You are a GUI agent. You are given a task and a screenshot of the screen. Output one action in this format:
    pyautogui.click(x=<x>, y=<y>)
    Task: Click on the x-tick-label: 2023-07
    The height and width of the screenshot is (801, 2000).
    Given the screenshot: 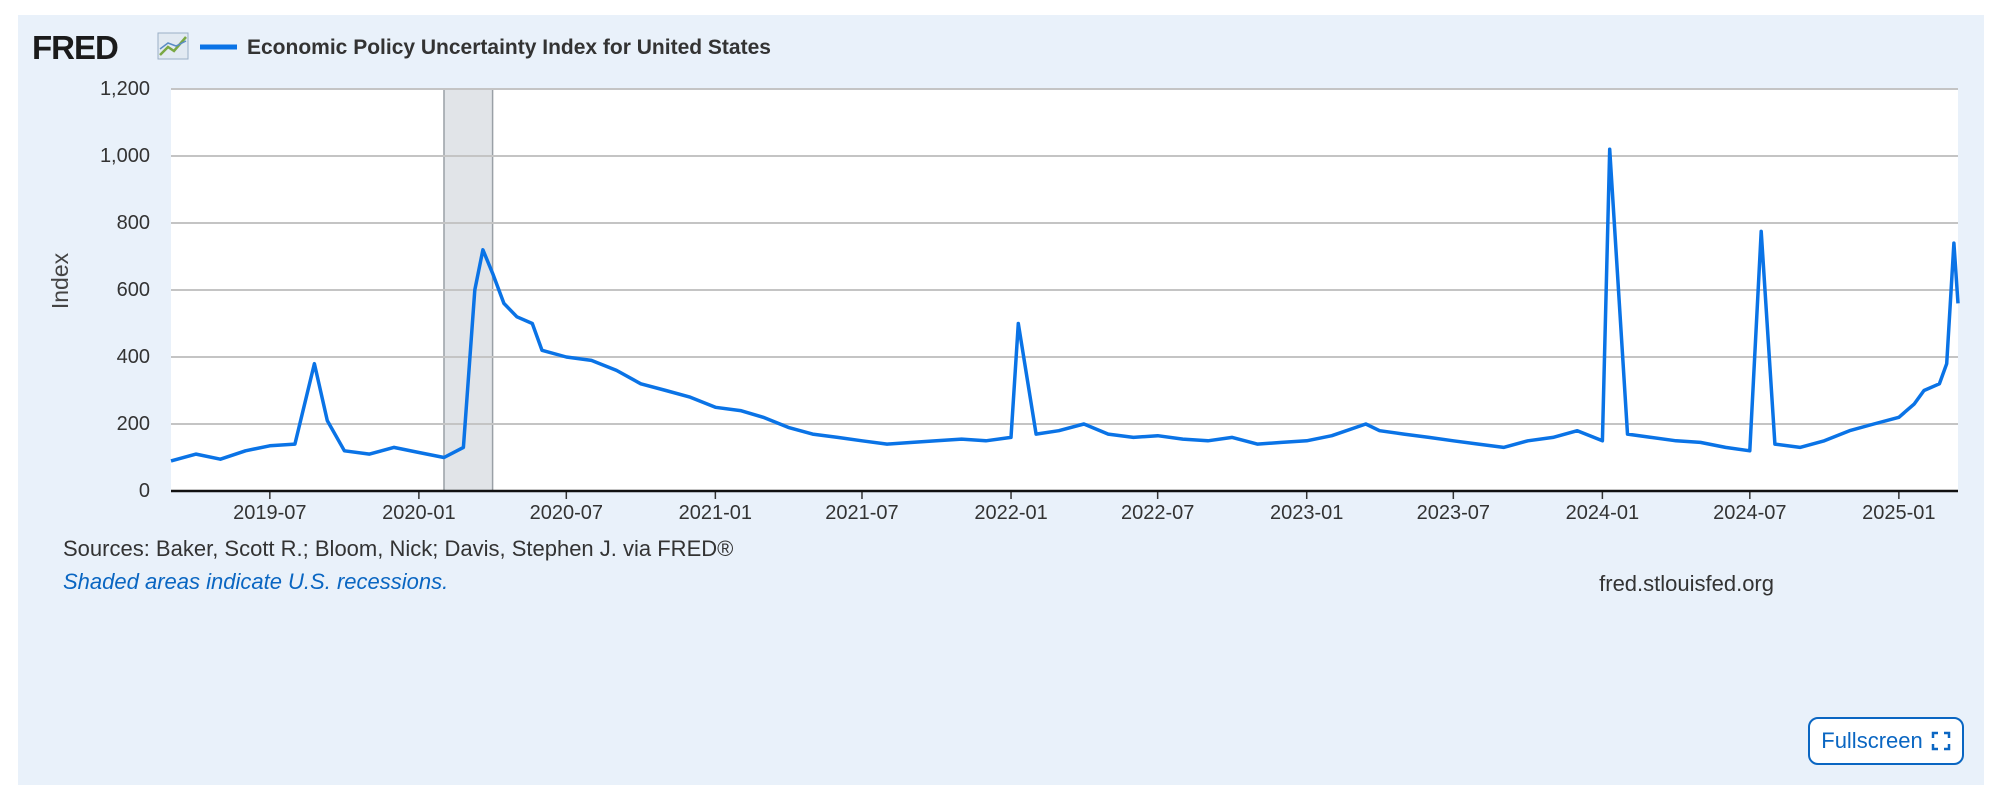 What is the action you would take?
    pyautogui.click(x=1453, y=513)
    